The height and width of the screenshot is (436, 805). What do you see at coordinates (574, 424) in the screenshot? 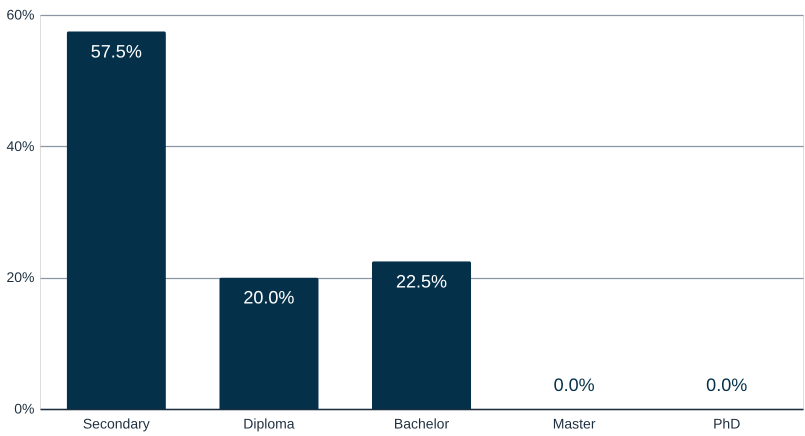
I see `x-tick-label: Master` at bounding box center [574, 424].